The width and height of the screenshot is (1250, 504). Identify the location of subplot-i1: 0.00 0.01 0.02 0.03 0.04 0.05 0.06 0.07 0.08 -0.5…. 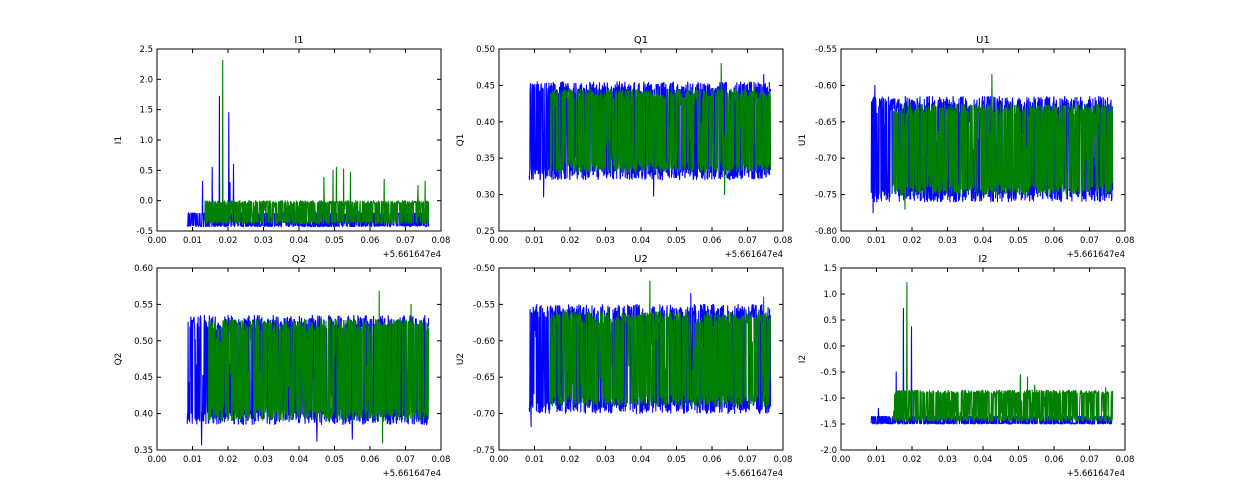
(282, 147).